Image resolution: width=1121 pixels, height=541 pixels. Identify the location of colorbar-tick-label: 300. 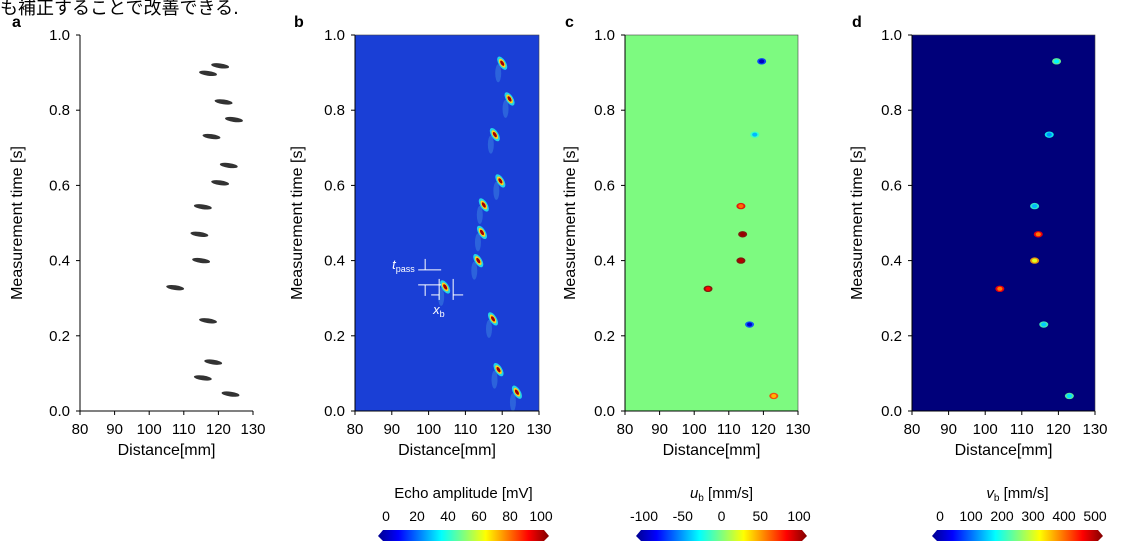
(1033, 516).